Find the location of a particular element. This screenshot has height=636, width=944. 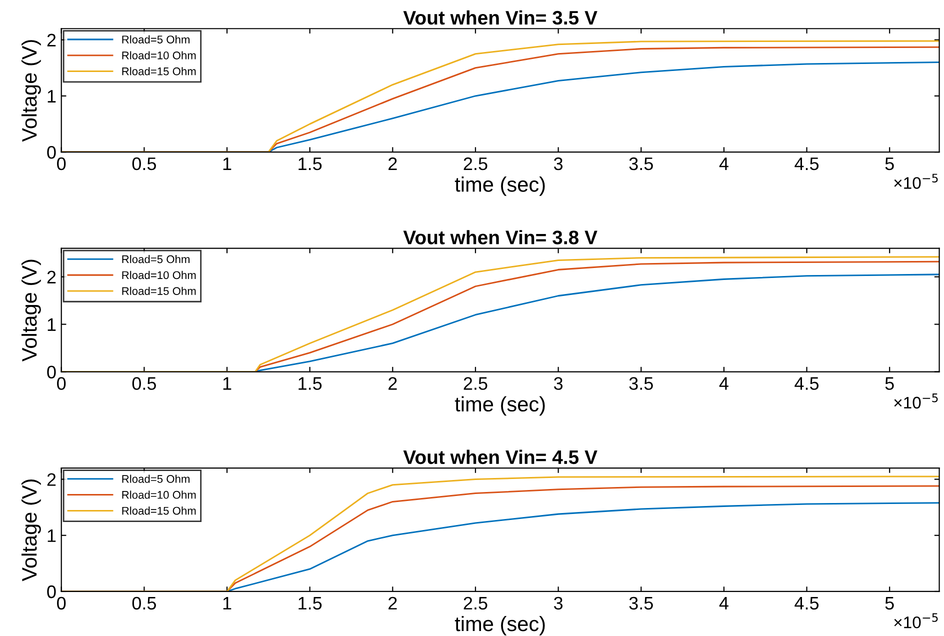

chart-title: Vout when Vin= 4.5 V is located at coordinates (500, 457).